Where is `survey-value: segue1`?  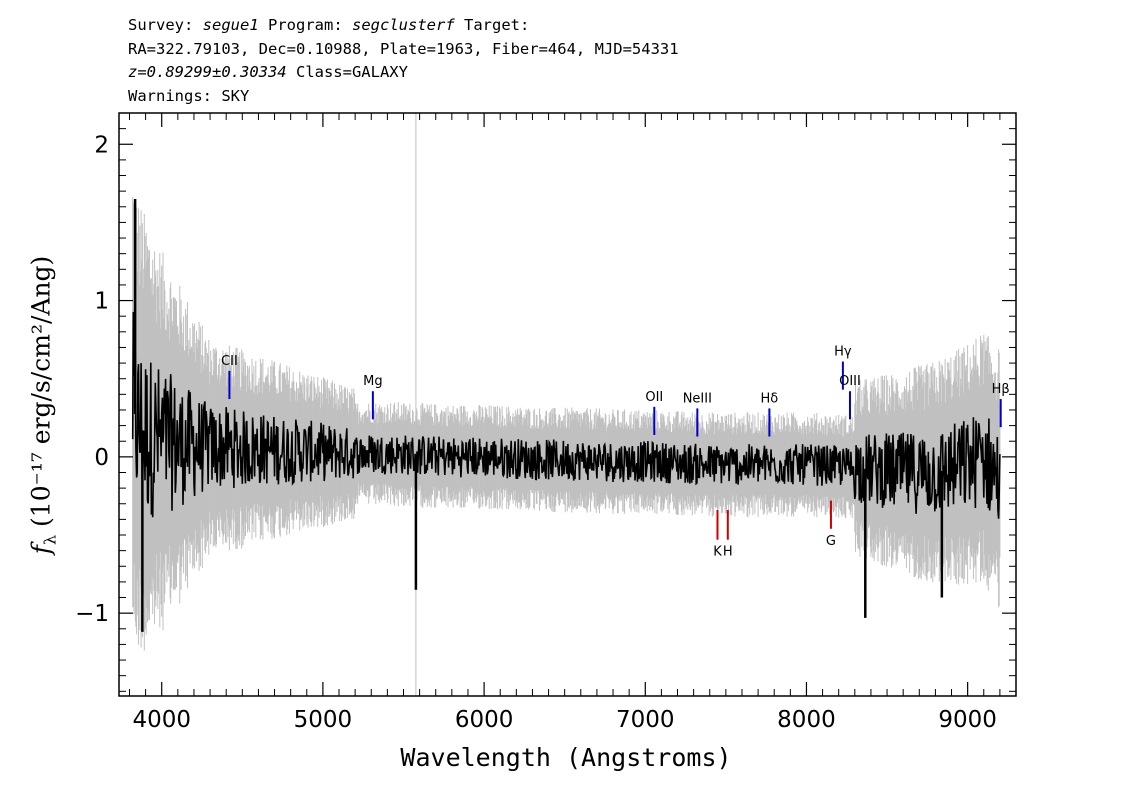 survey-value: segue1 is located at coordinates (230, 25).